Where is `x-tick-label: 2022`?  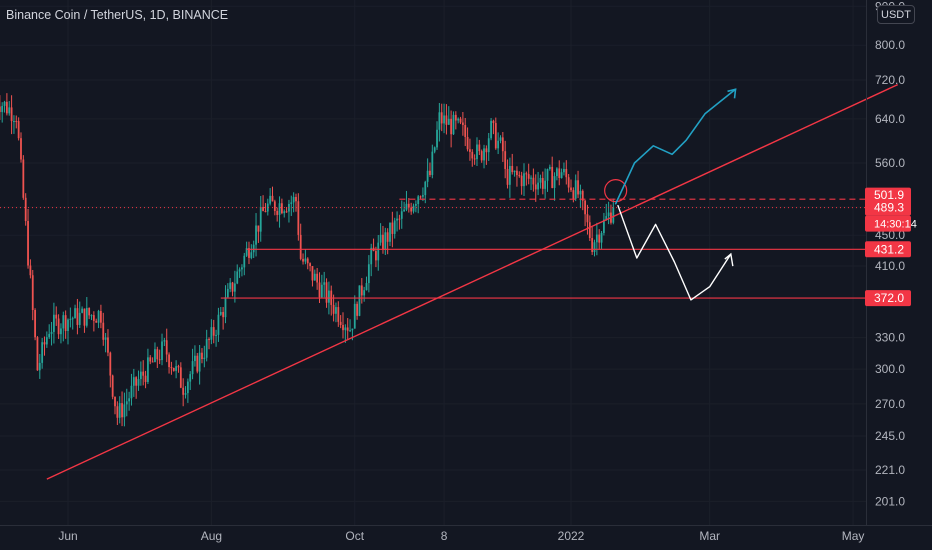 x-tick-label: 2022 is located at coordinates (571, 536).